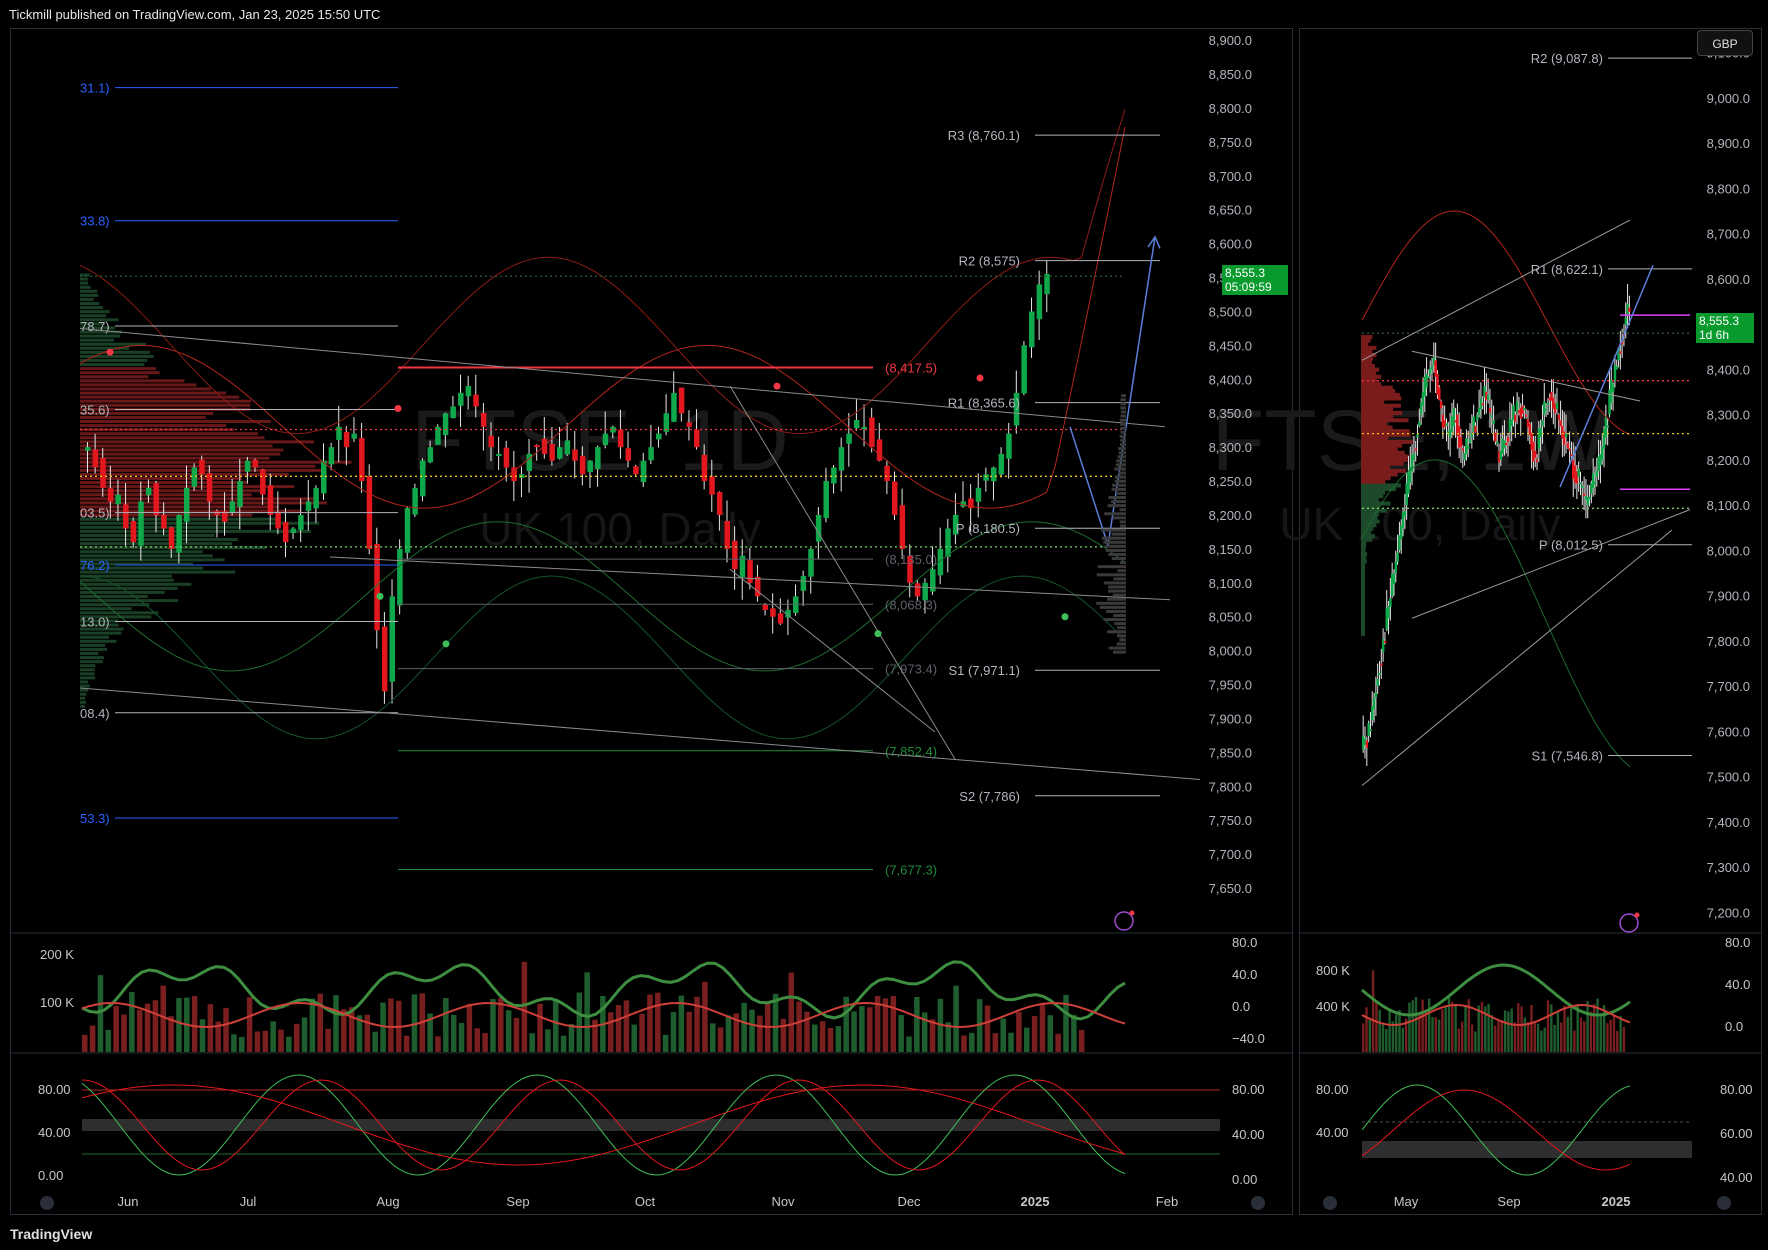  What do you see at coordinates (603, 990) in the screenshot?
I see `left-oscillator-line` at bounding box center [603, 990].